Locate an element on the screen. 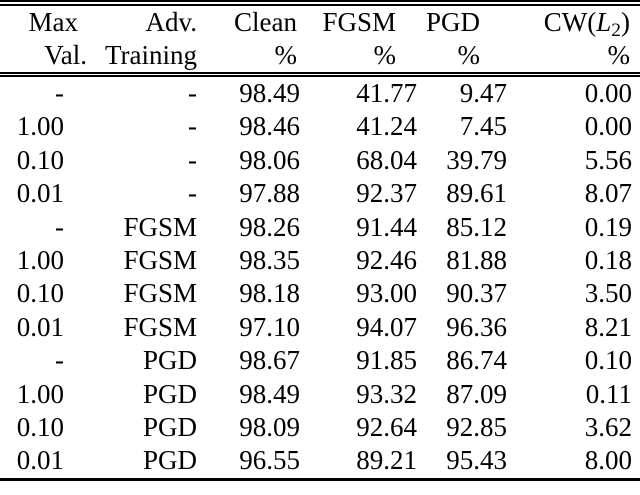 This screenshot has height=495, width=640. cell-clean: 98.06 is located at coordinates (269, 159).